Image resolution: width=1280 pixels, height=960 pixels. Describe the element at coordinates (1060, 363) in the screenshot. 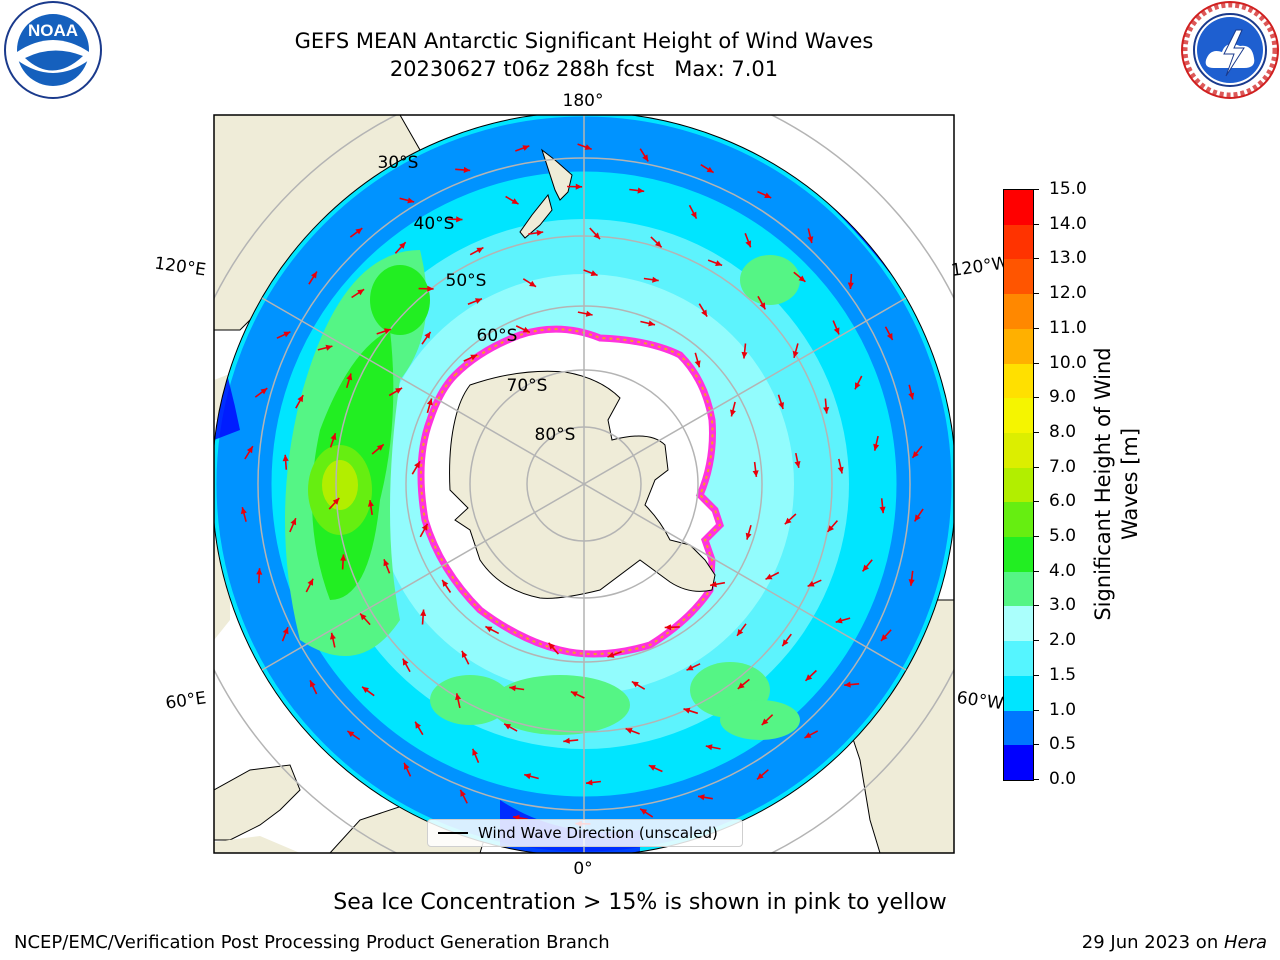

I see `colorbar-tick: 10.0` at that location.